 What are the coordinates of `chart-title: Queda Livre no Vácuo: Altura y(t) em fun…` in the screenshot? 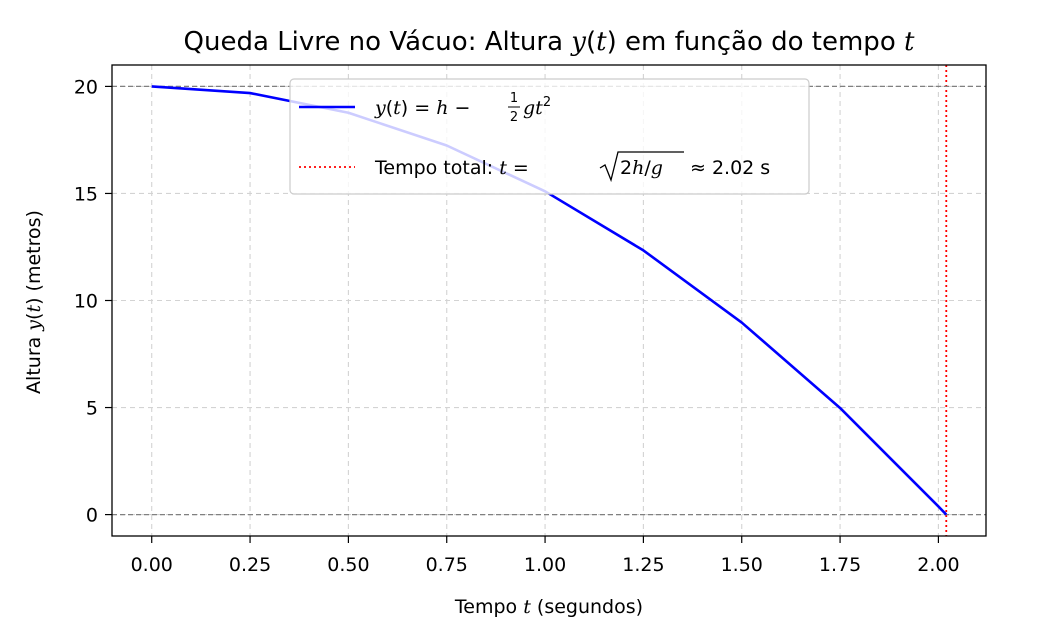 It's located at (549, 42).